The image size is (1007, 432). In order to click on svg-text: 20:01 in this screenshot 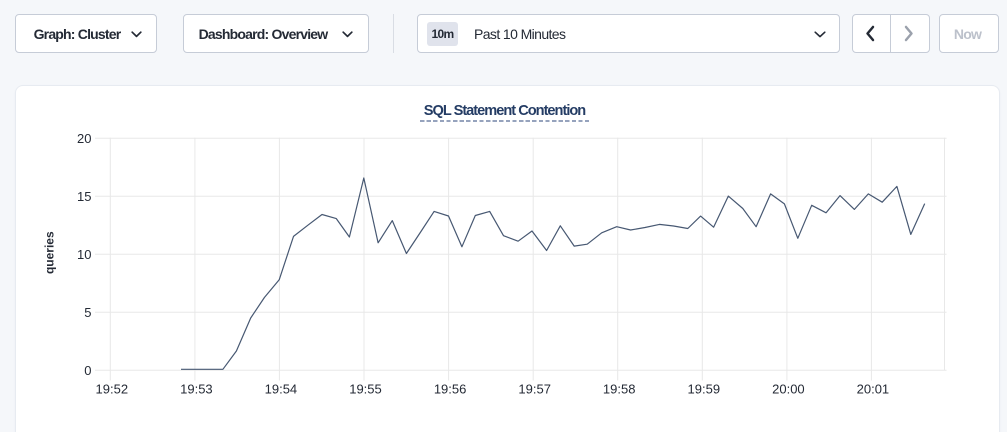, I will do `click(873, 389)`.